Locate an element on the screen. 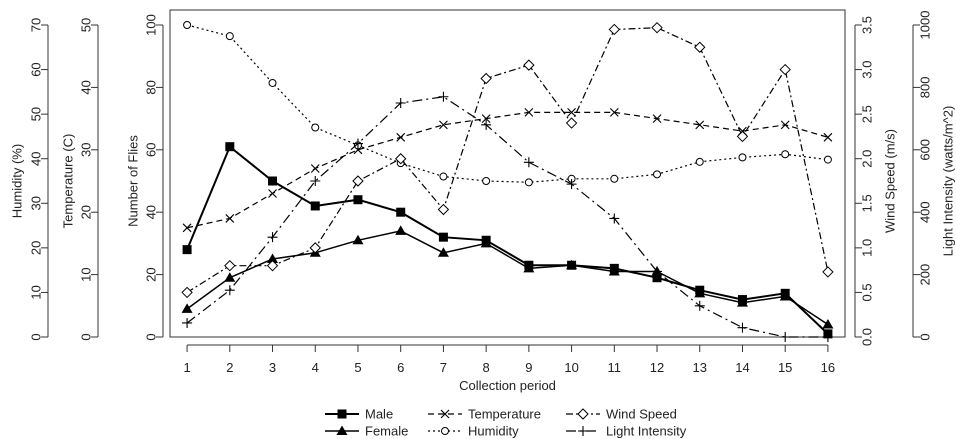 The image size is (956, 439). legend-marker-light-intensity is located at coordinates (583, 431).